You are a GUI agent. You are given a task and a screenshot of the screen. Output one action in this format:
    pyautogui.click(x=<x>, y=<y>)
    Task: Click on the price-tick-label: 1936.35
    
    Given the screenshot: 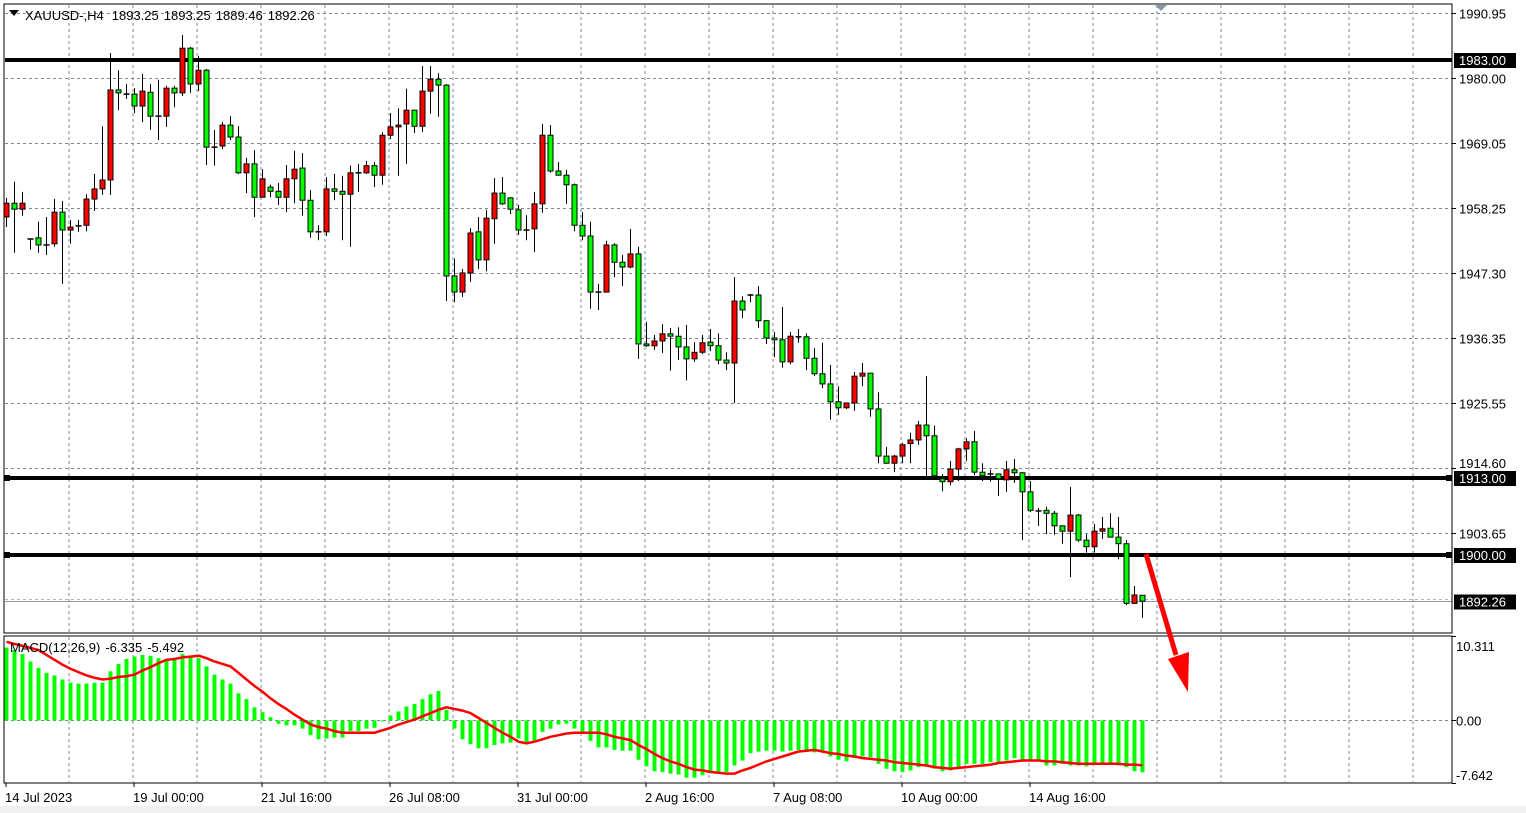 What is the action you would take?
    pyautogui.click(x=1482, y=339)
    